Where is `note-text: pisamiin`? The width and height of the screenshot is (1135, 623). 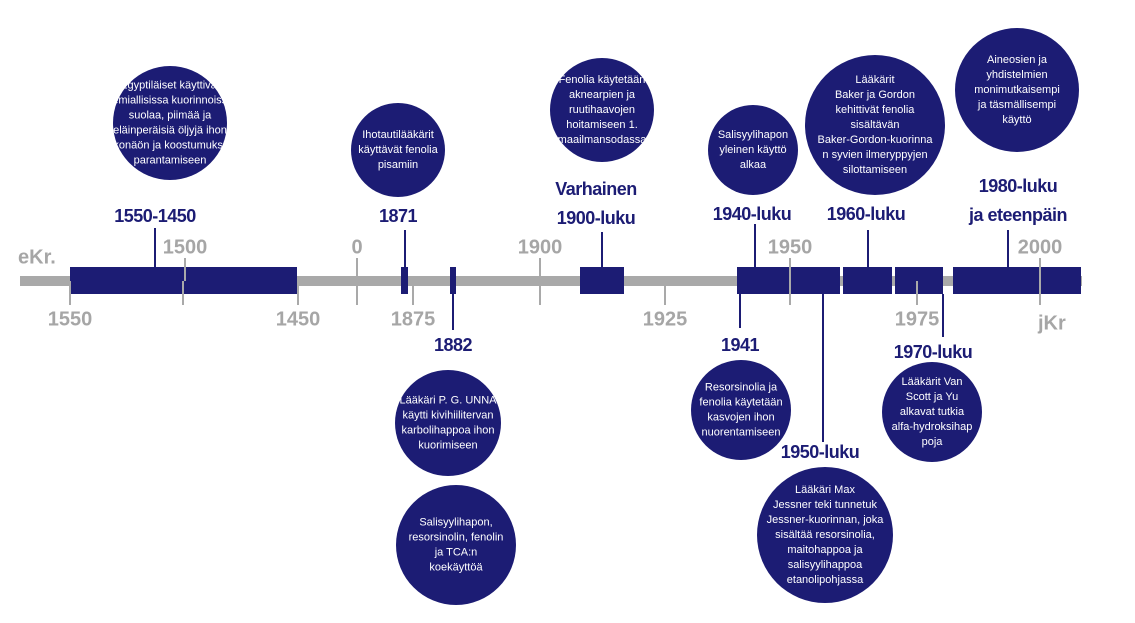 note-text: pisamiin is located at coordinates (398, 165).